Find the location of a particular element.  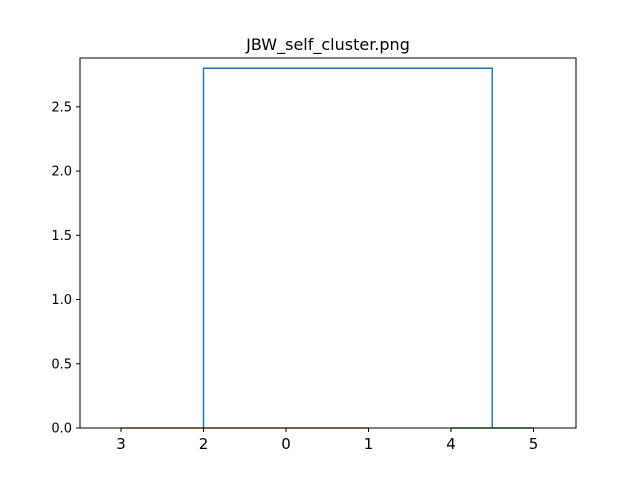

ytick-label: 0.5 is located at coordinates (61, 364).